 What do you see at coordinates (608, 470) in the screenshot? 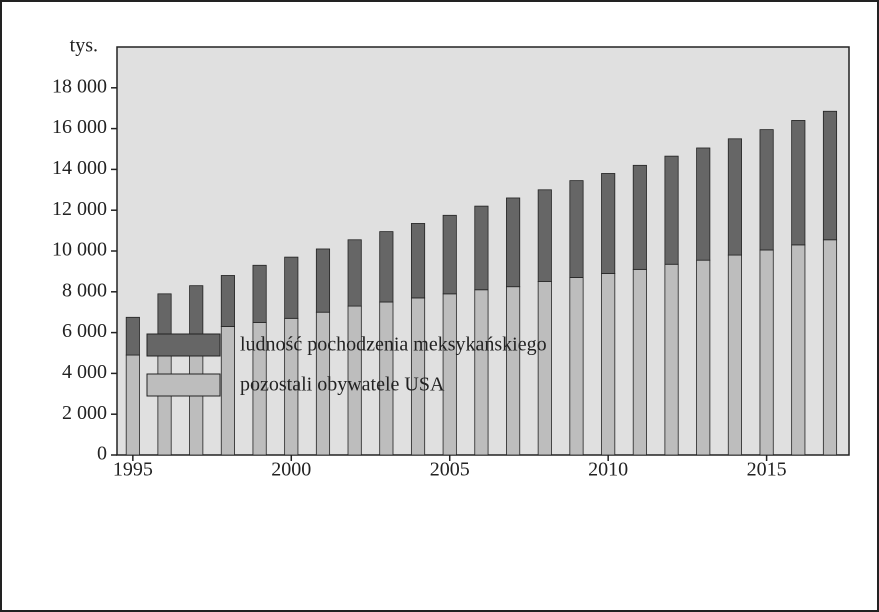
I see `x-tick-label: 2010` at bounding box center [608, 470].